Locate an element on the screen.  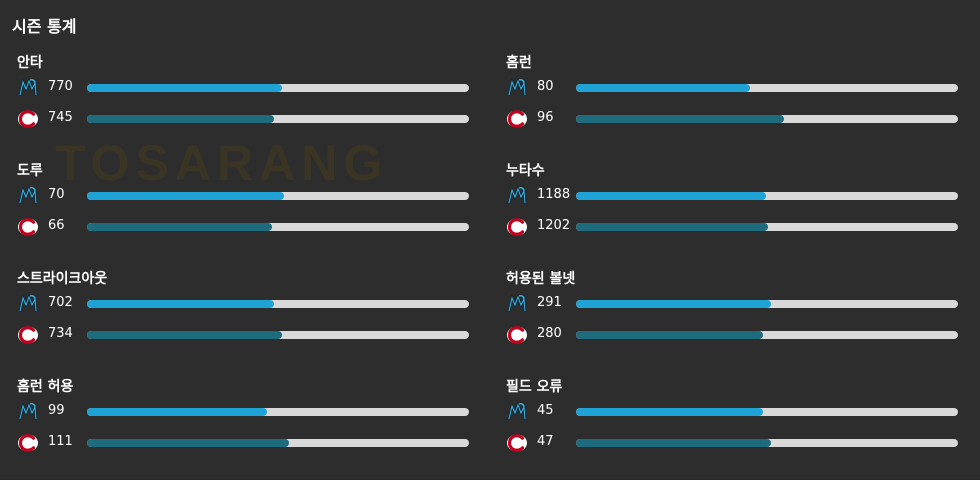
panel-title: 시즌 통계 is located at coordinates (44, 26).